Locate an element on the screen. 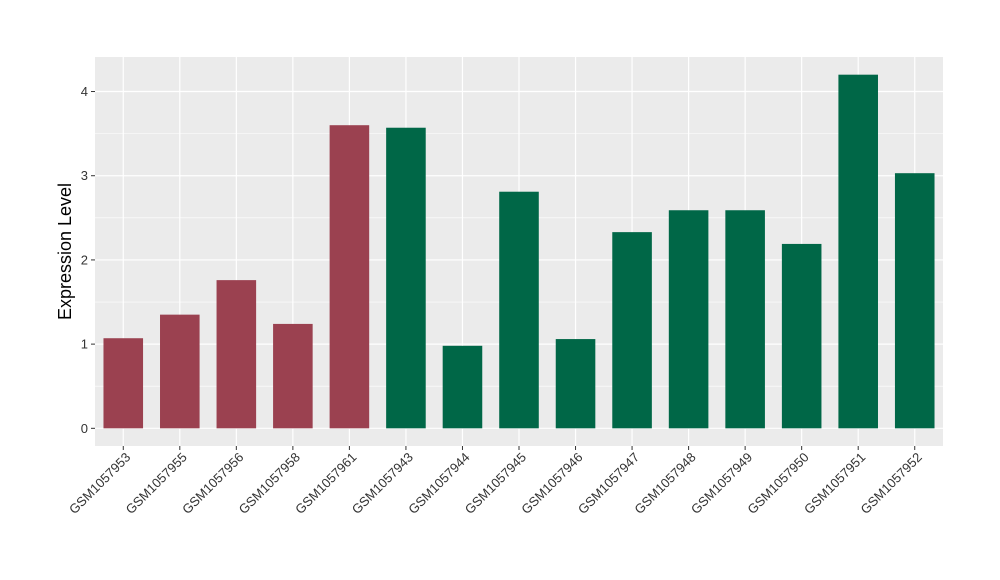 The height and width of the screenshot is (580, 1000). y-axis: 0 1 2 3 4 is located at coordinates (88, 260).